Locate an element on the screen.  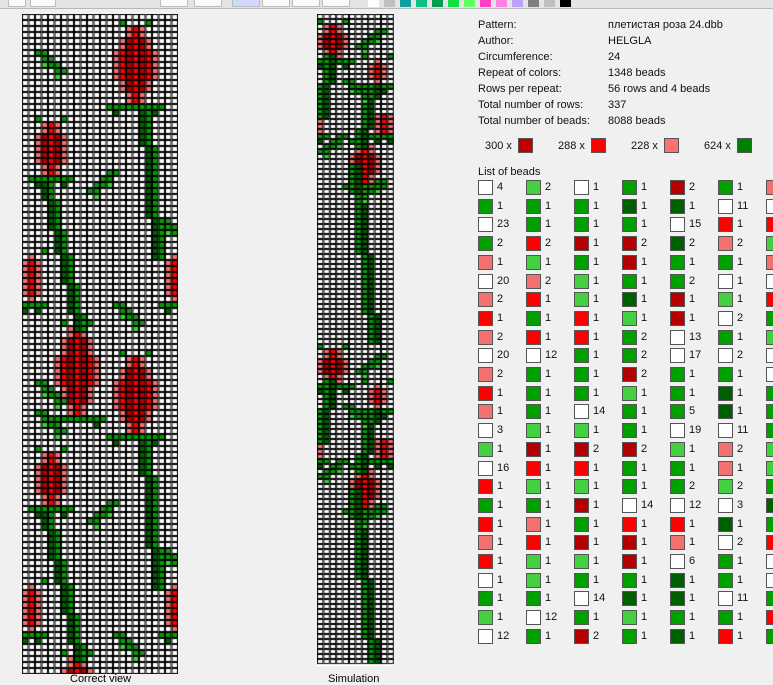
color-total-swatch is located at coordinates (744, 145).